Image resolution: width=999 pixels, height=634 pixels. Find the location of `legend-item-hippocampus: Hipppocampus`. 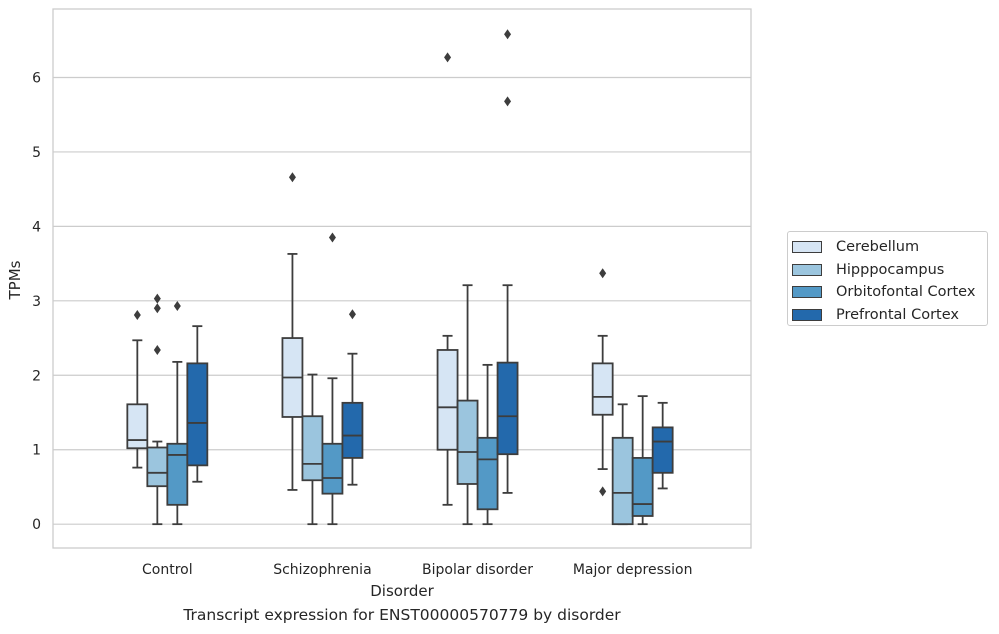

legend-item-hippocampus: Hipppocampus is located at coordinates (887, 270).